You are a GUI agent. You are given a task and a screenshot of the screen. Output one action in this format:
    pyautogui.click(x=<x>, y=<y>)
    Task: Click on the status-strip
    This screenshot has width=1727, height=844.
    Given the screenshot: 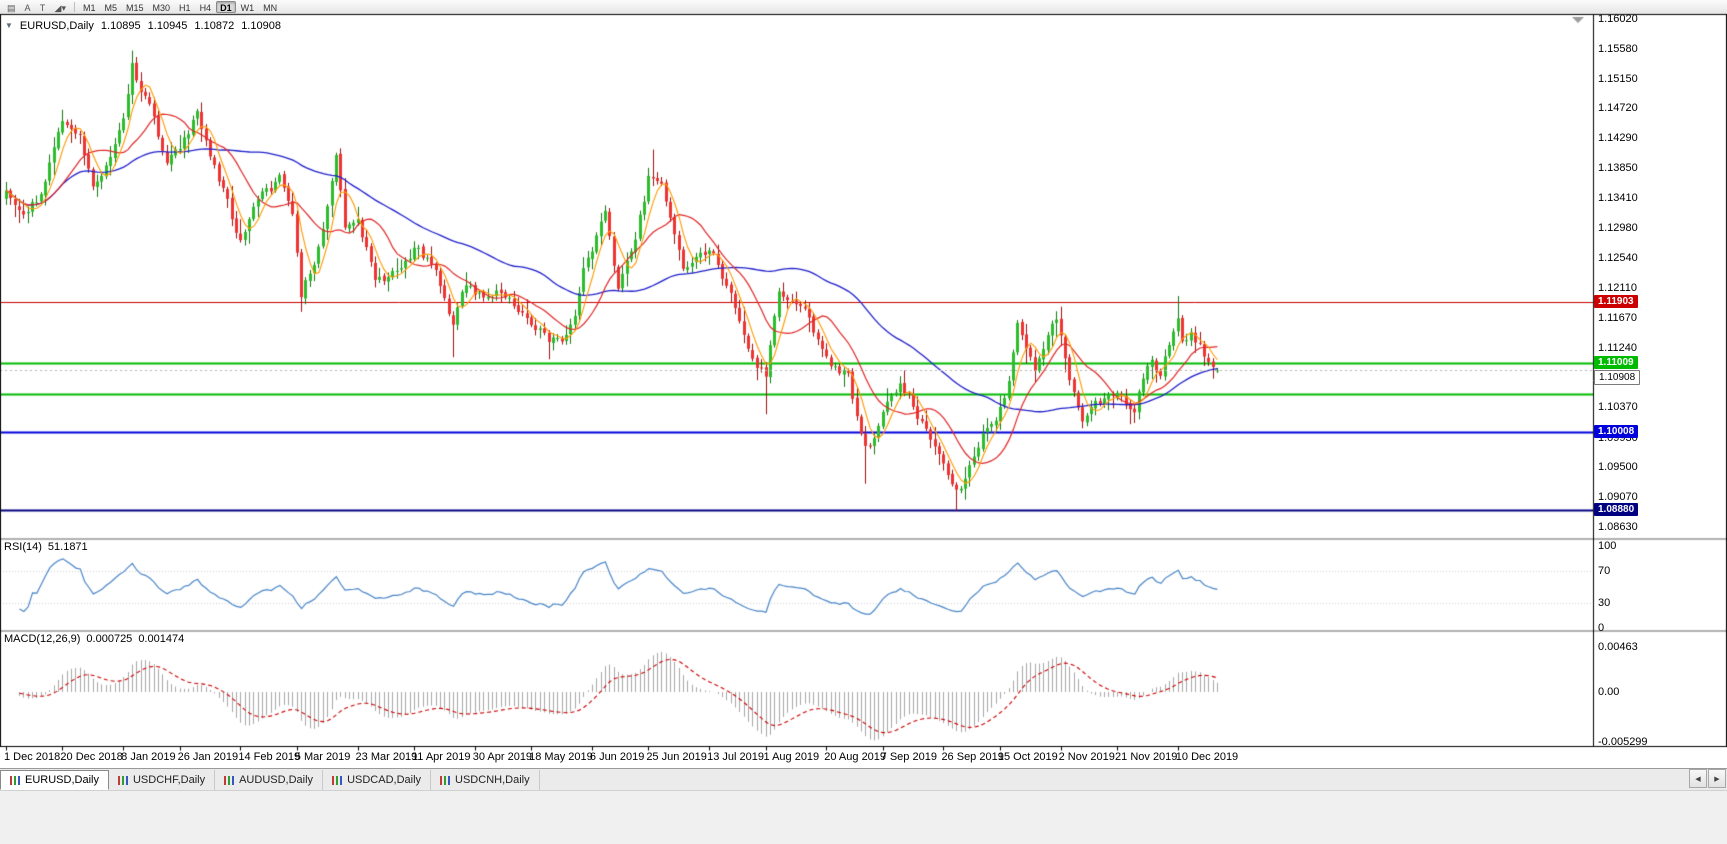 What is the action you would take?
    pyautogui.click(x=863, y=817)
    